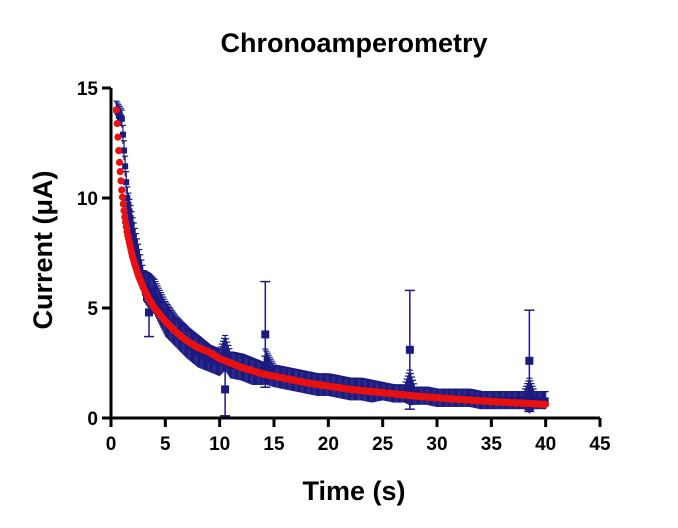 The width and height of the screenshot is (678, 528). Describe the element at coordinates (353, 43) in the screenshot. I see `chart-title: Chronoamperometry` at that location.